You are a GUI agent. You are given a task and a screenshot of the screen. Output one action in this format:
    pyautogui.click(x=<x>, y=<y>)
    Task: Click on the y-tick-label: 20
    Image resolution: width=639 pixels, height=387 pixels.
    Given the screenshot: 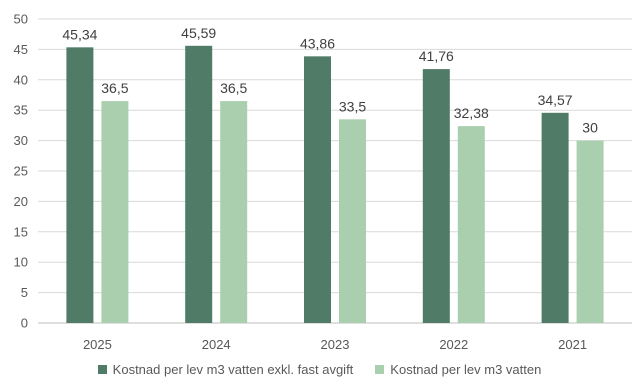 What is the action you would take?
    pyautogui.click(x=21, y=201)
    